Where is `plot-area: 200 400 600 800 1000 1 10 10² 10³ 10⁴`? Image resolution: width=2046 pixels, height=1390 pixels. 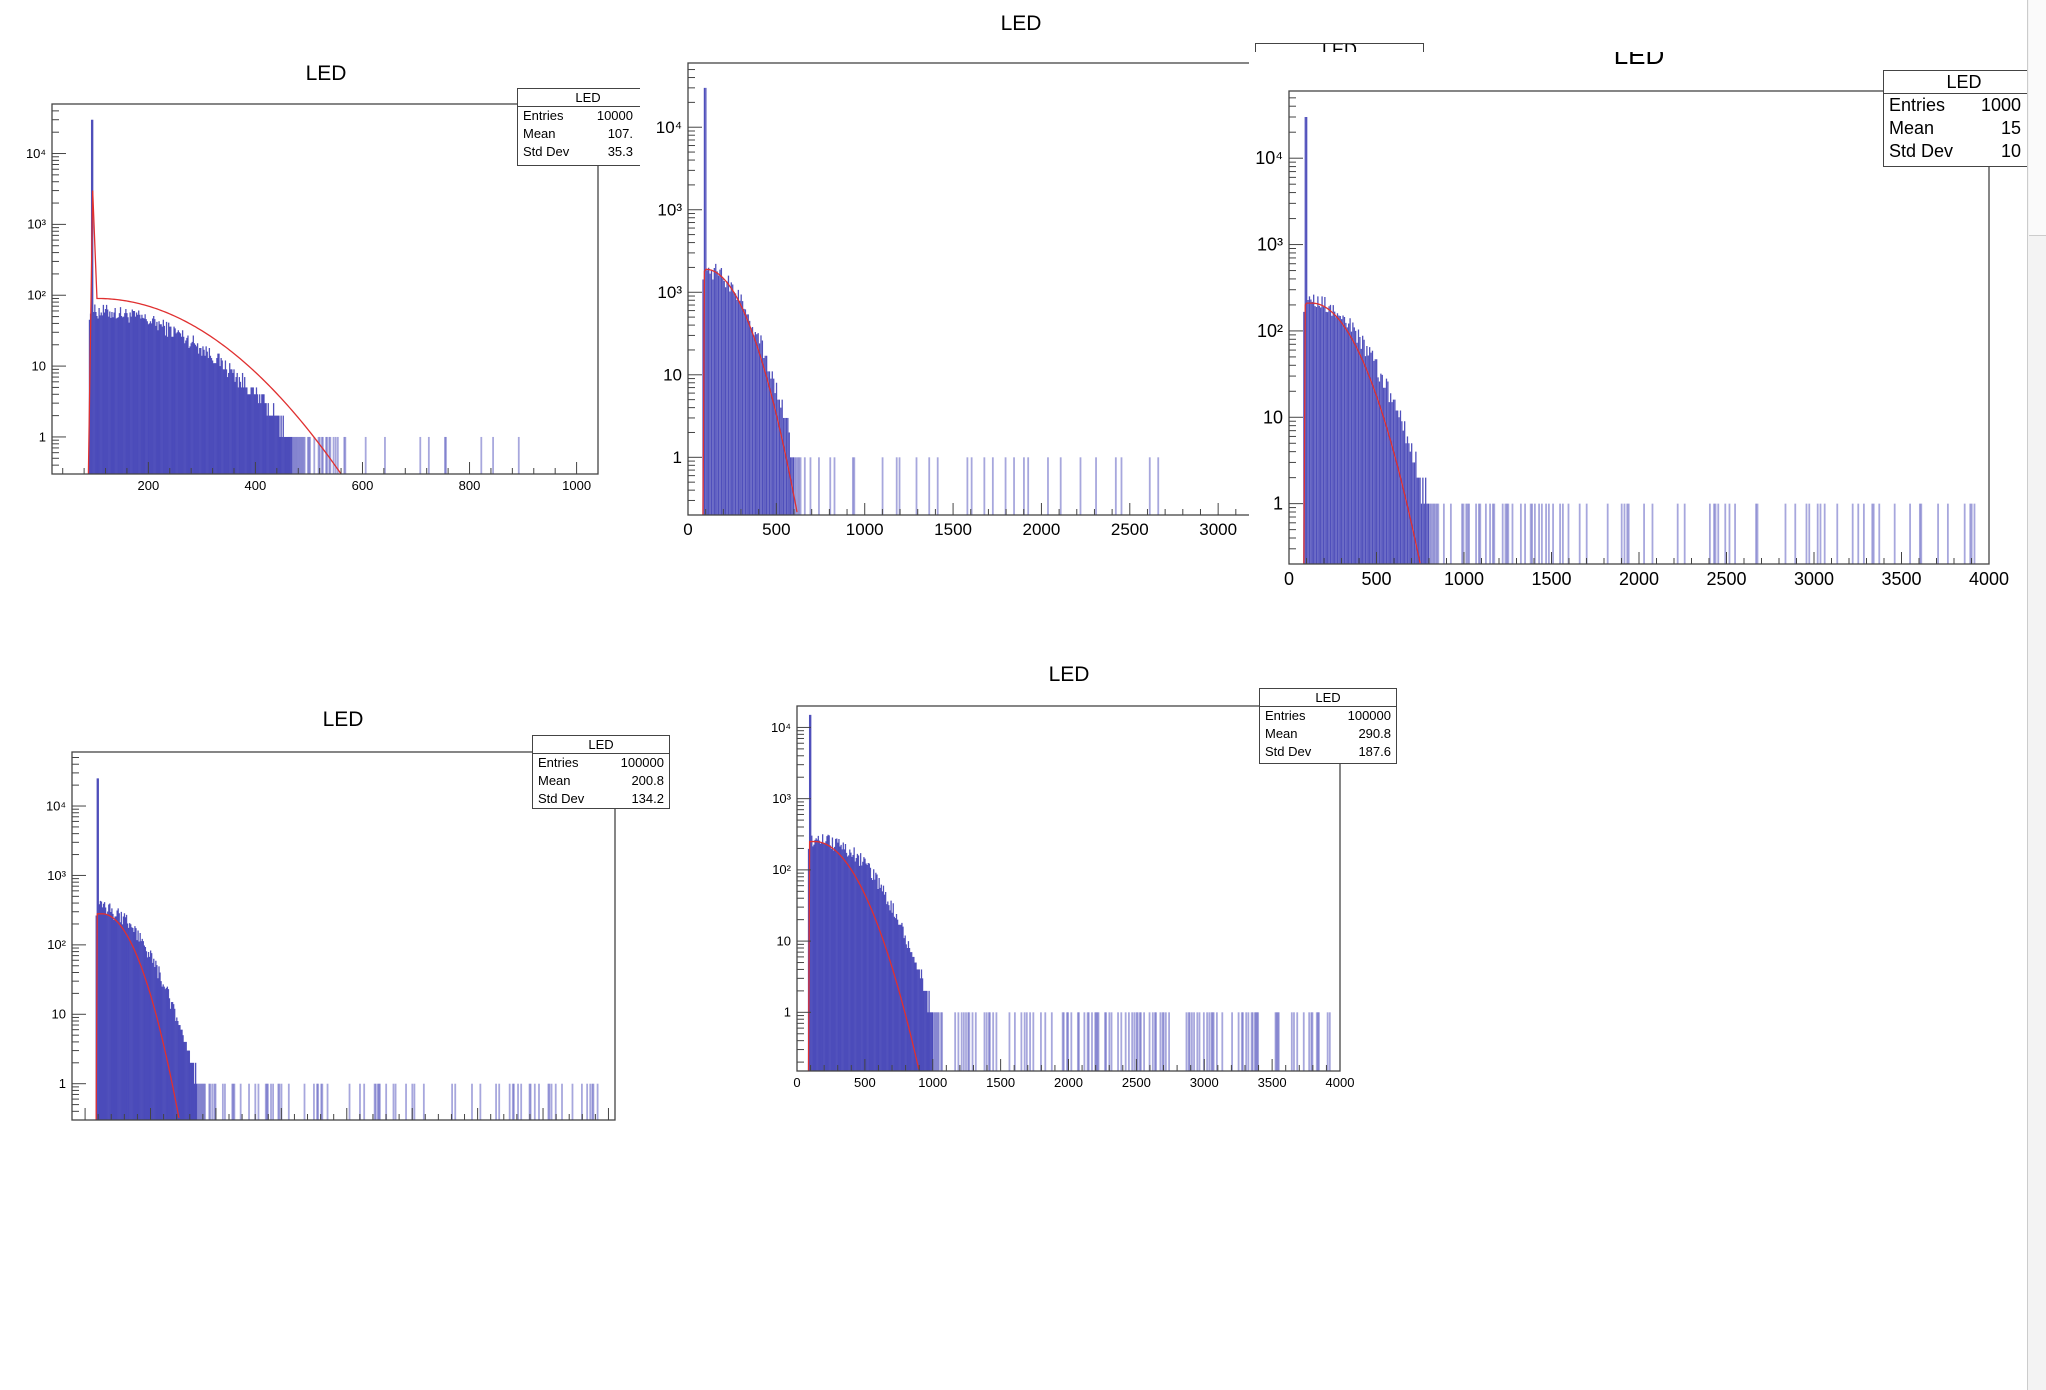 plot-area: 200 400 600 800 1000 1 10 10² 10³ 10⁴ is located at coordinates (312, 298).